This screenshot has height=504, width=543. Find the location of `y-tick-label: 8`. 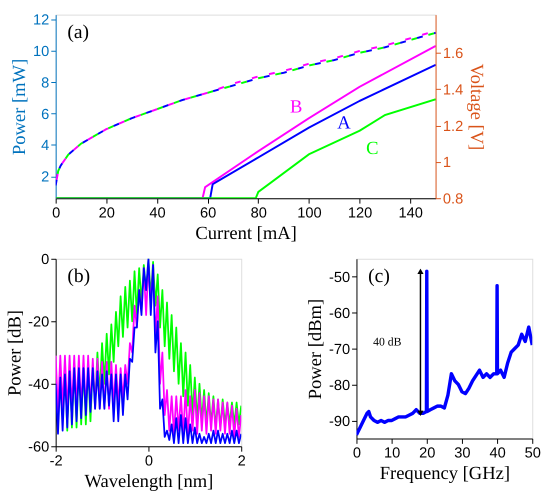

y-tick-label: 8 is located at coordinates (45, 83).